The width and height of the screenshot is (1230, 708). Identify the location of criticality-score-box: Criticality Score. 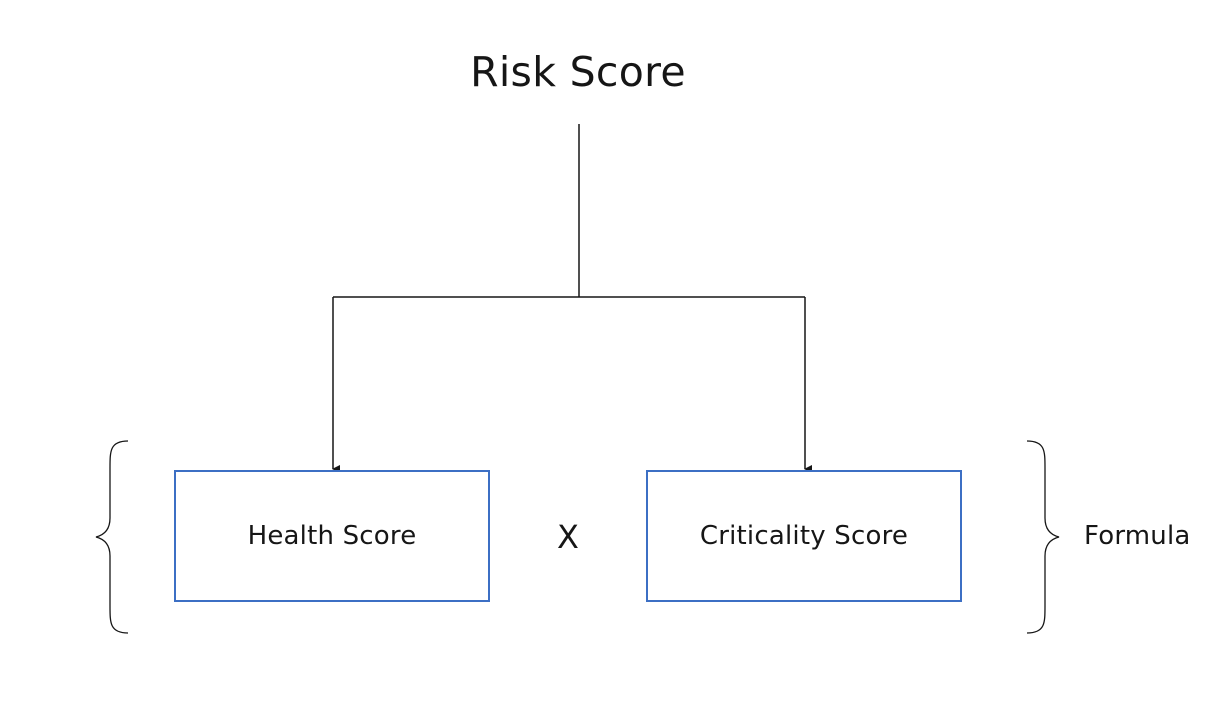
(804, 536).